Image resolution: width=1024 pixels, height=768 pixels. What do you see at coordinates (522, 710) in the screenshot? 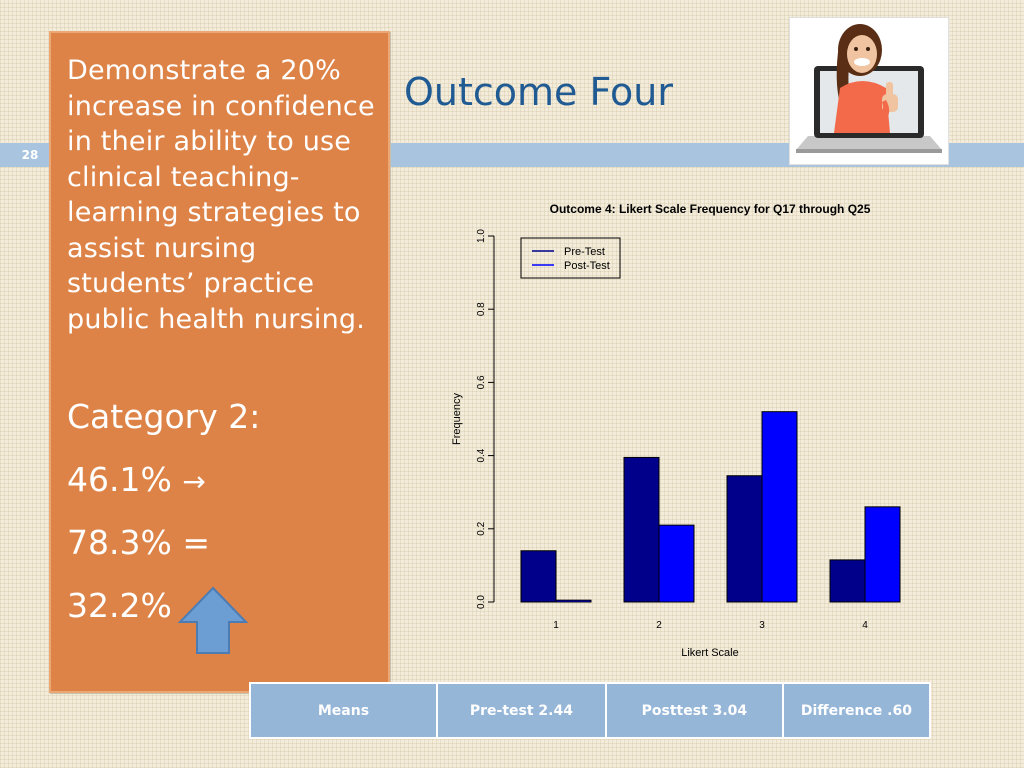
I see `pretest-mean-cell: Pre-test 2.44` at bounding box center [522, 710].